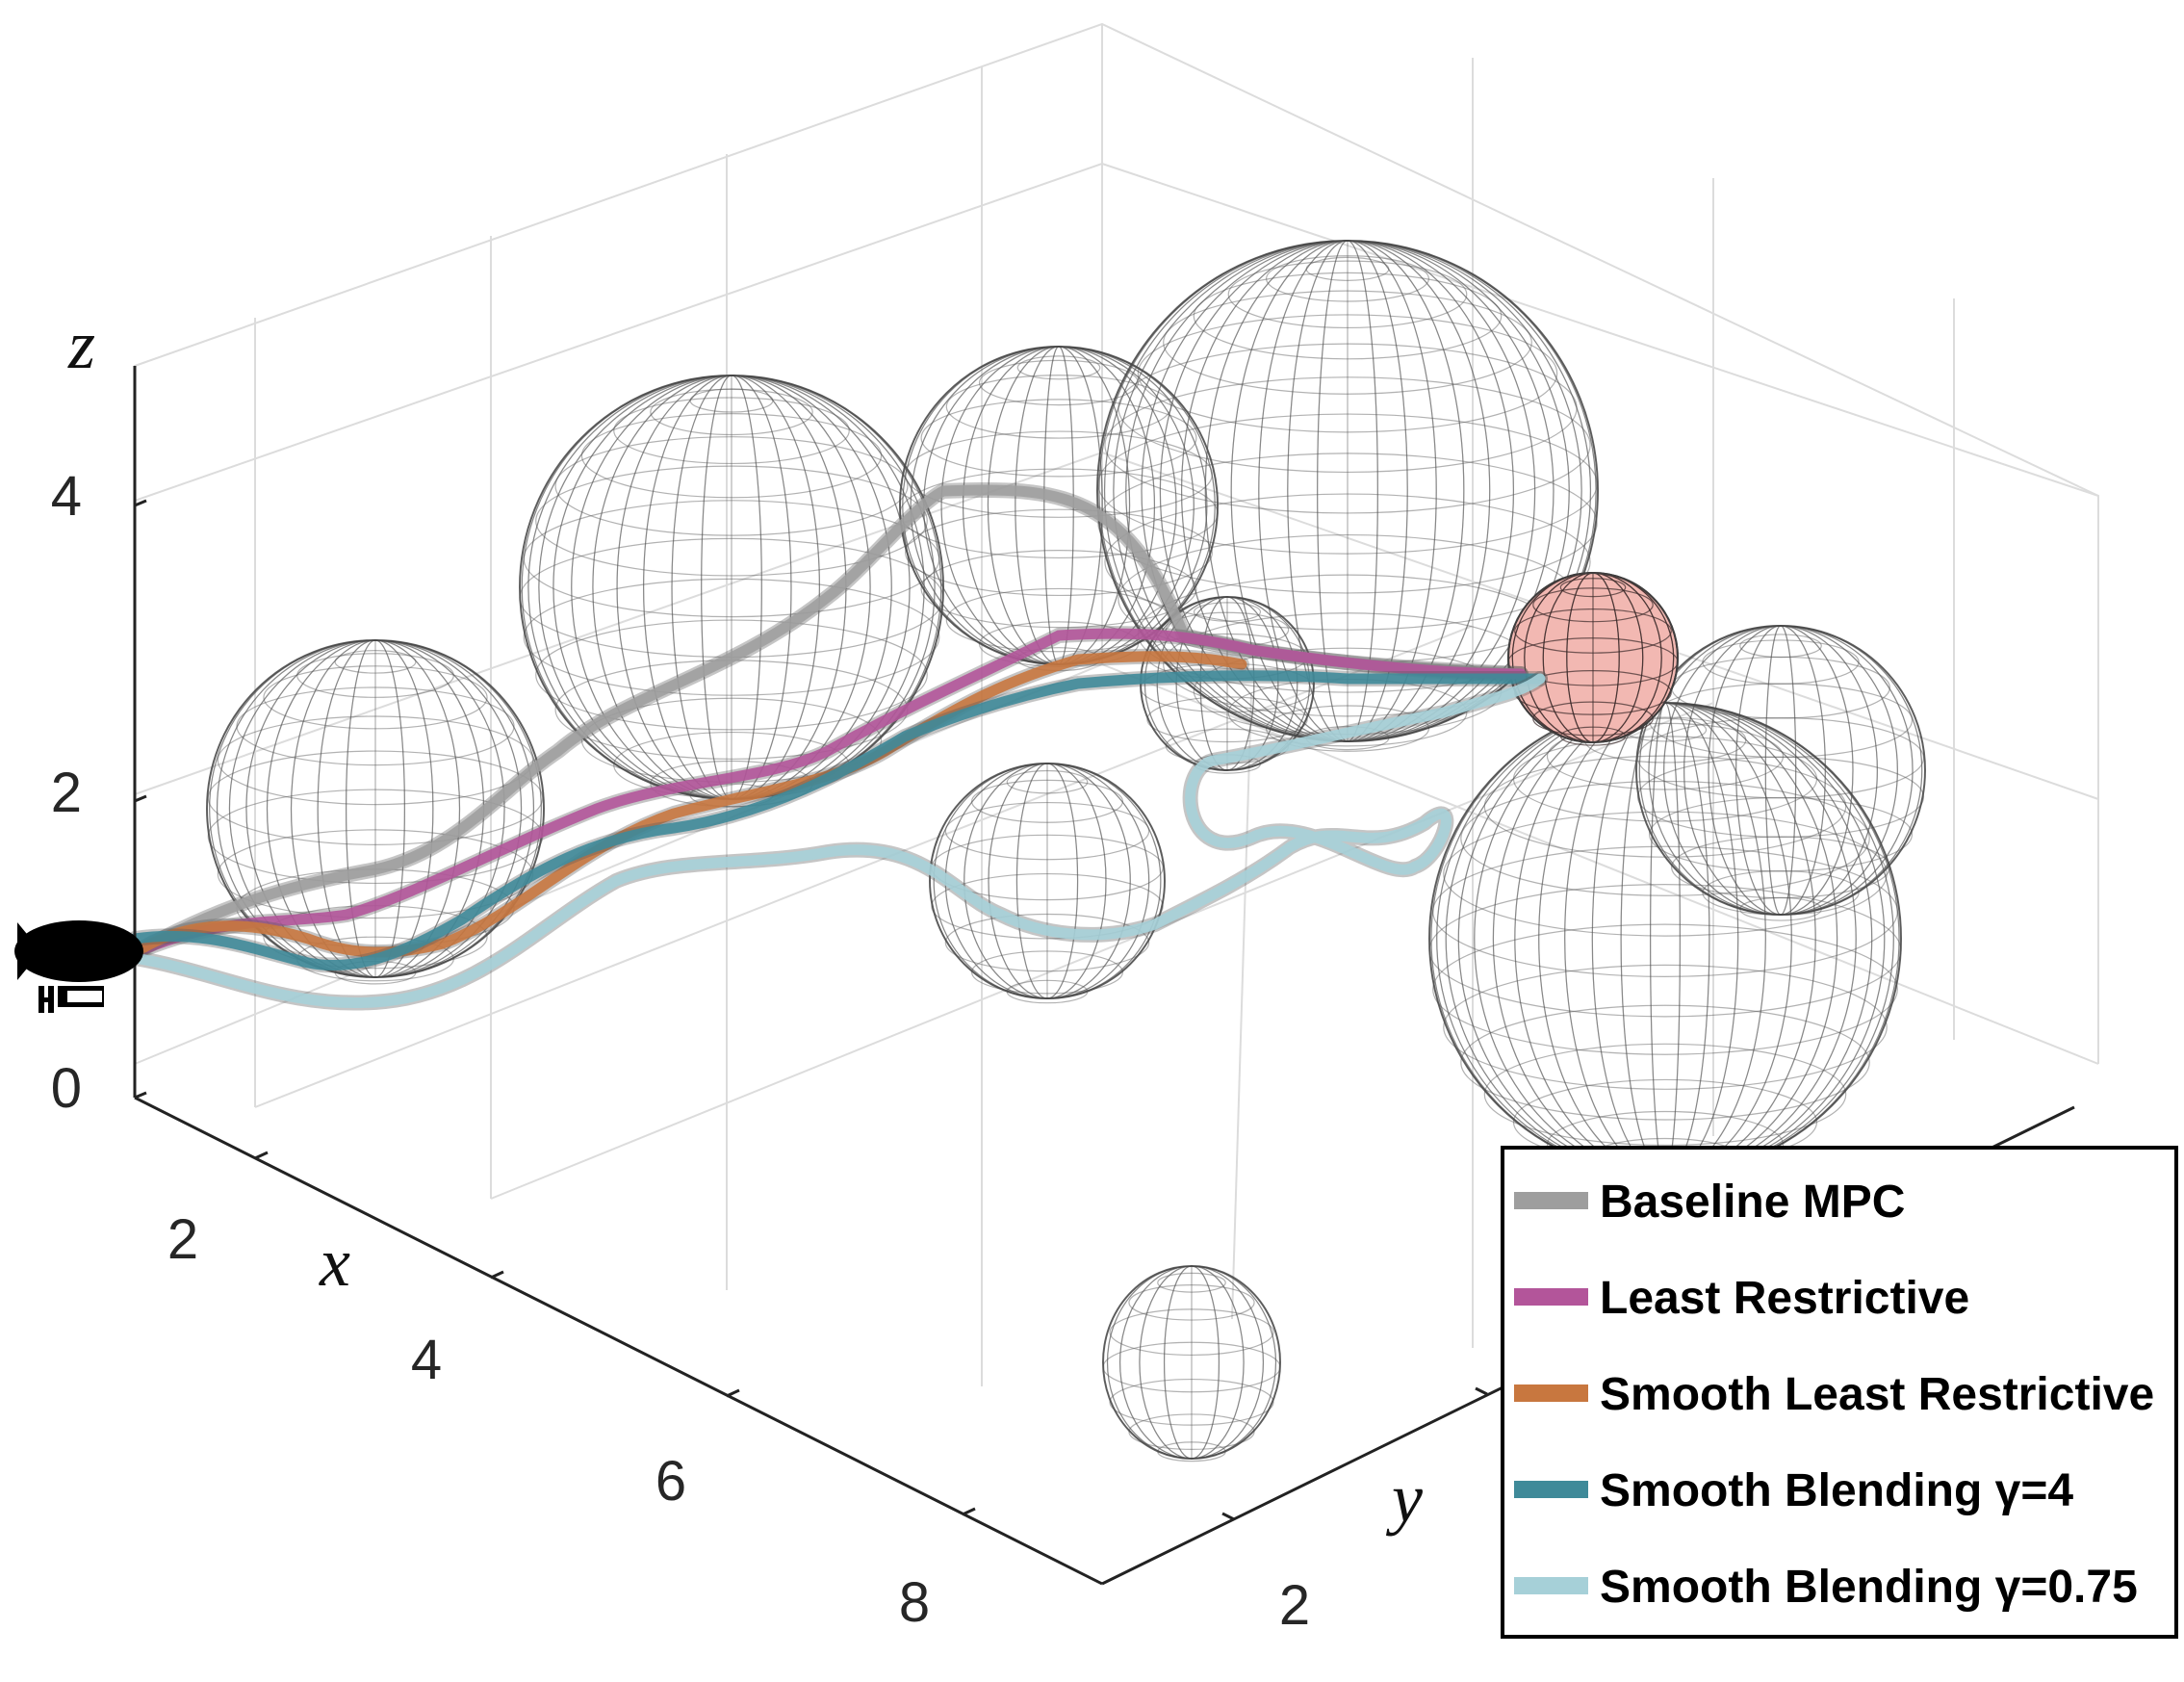 The image size is (2184, 1682). I want to click on legend-box, so click(1840, 1392).